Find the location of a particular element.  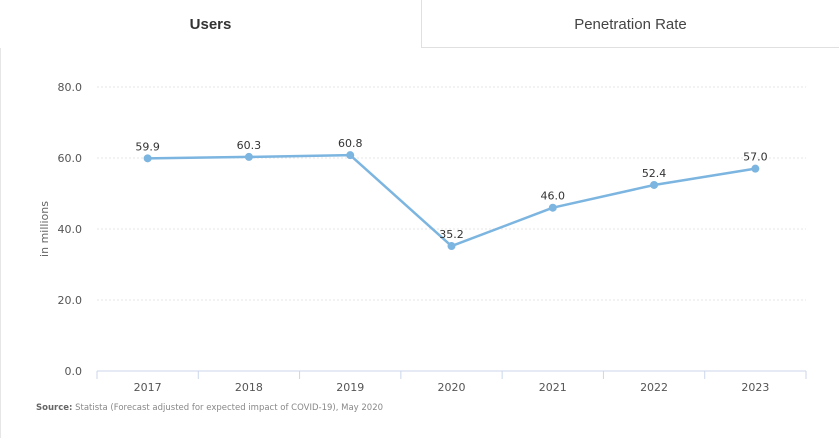

x-tick-label: 2017 is located at coordinates (148, 387).